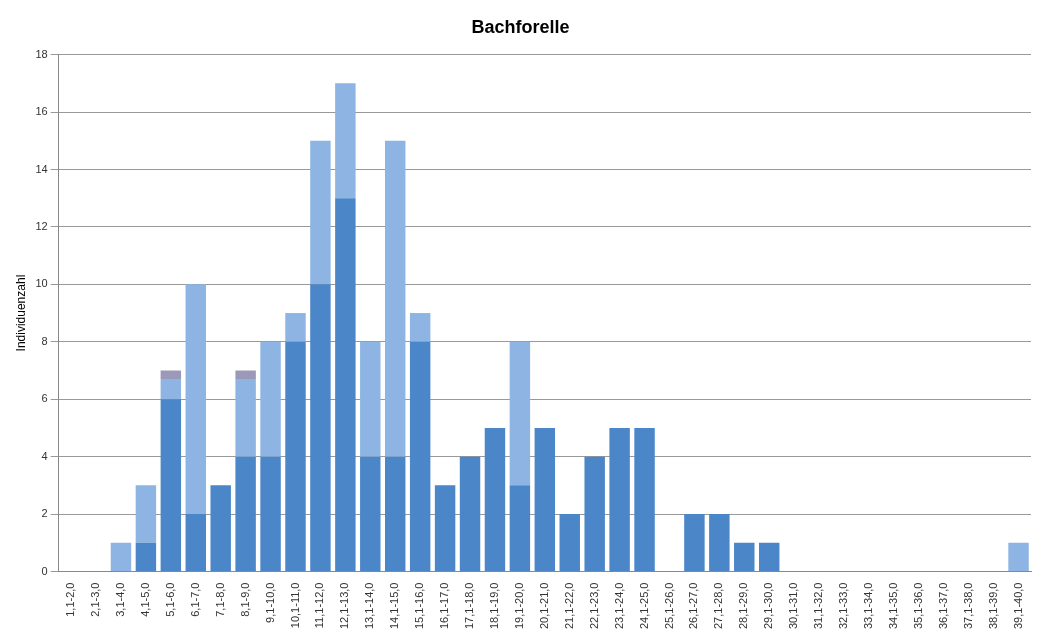  What do you see at coordinates (419, 605) in the screenshot?
I see `x-tick-label: 15,1-16,0` at bounding box center [419, 605].